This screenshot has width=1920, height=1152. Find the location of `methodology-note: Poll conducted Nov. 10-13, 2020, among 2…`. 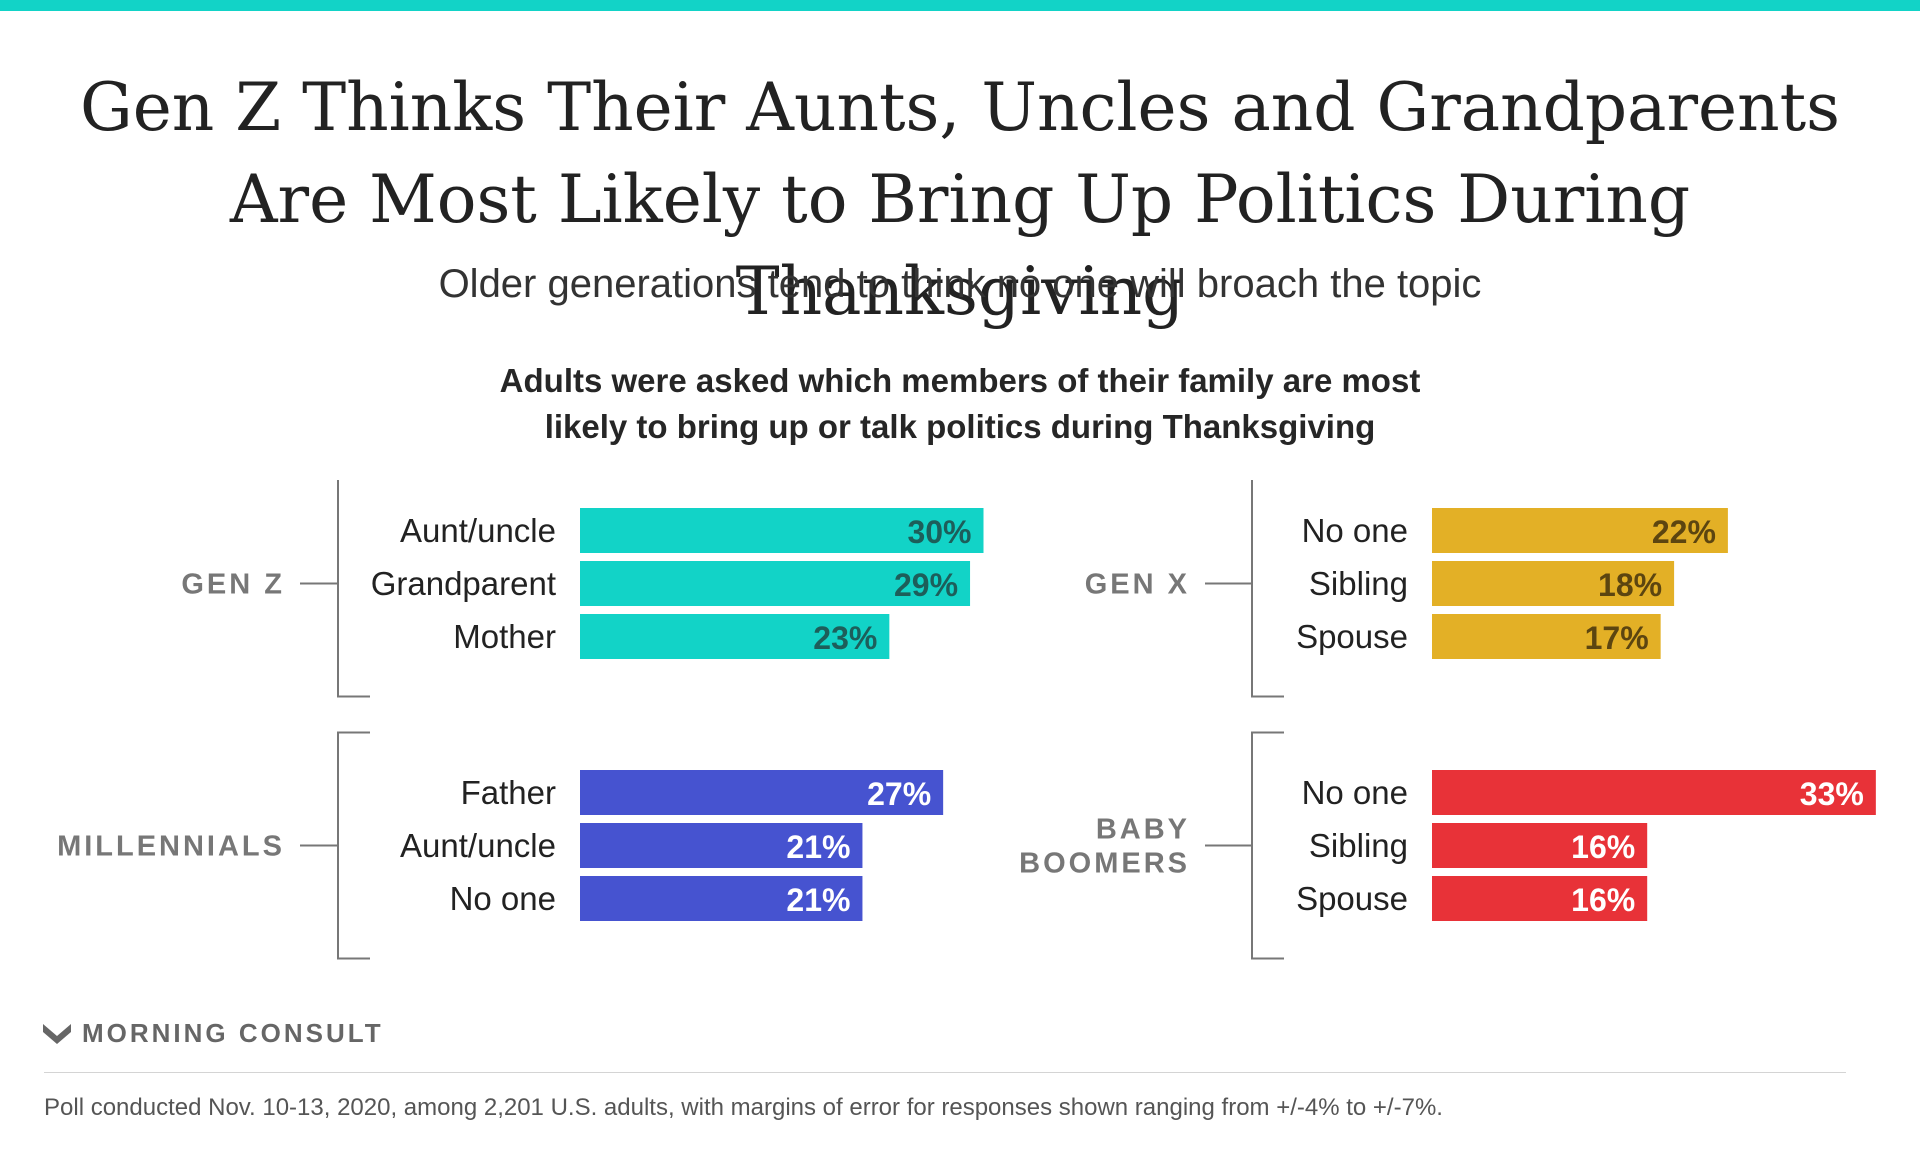

methodology-note: Poll conducted Nov. 10-13, 2020, among 2… is located at coordinates (743, 1107).